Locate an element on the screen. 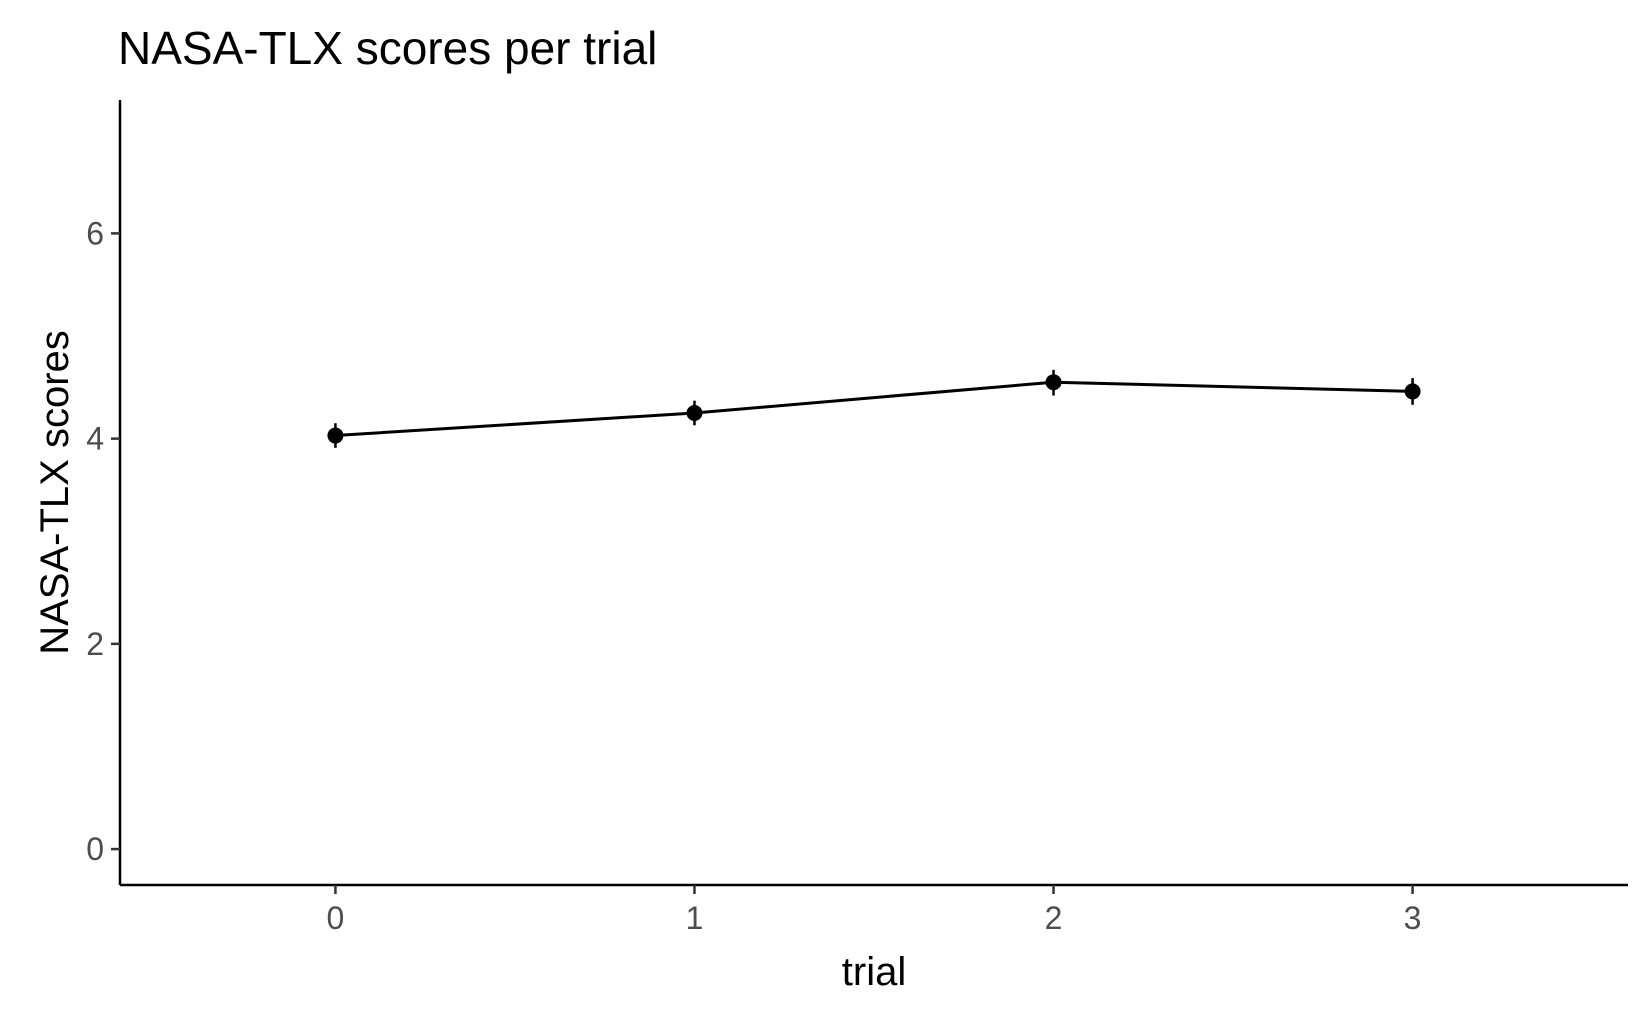 This screenshot has height=1015, width=1646. x-axis: 0 1 2 3 is located at coordinates (874, 909).